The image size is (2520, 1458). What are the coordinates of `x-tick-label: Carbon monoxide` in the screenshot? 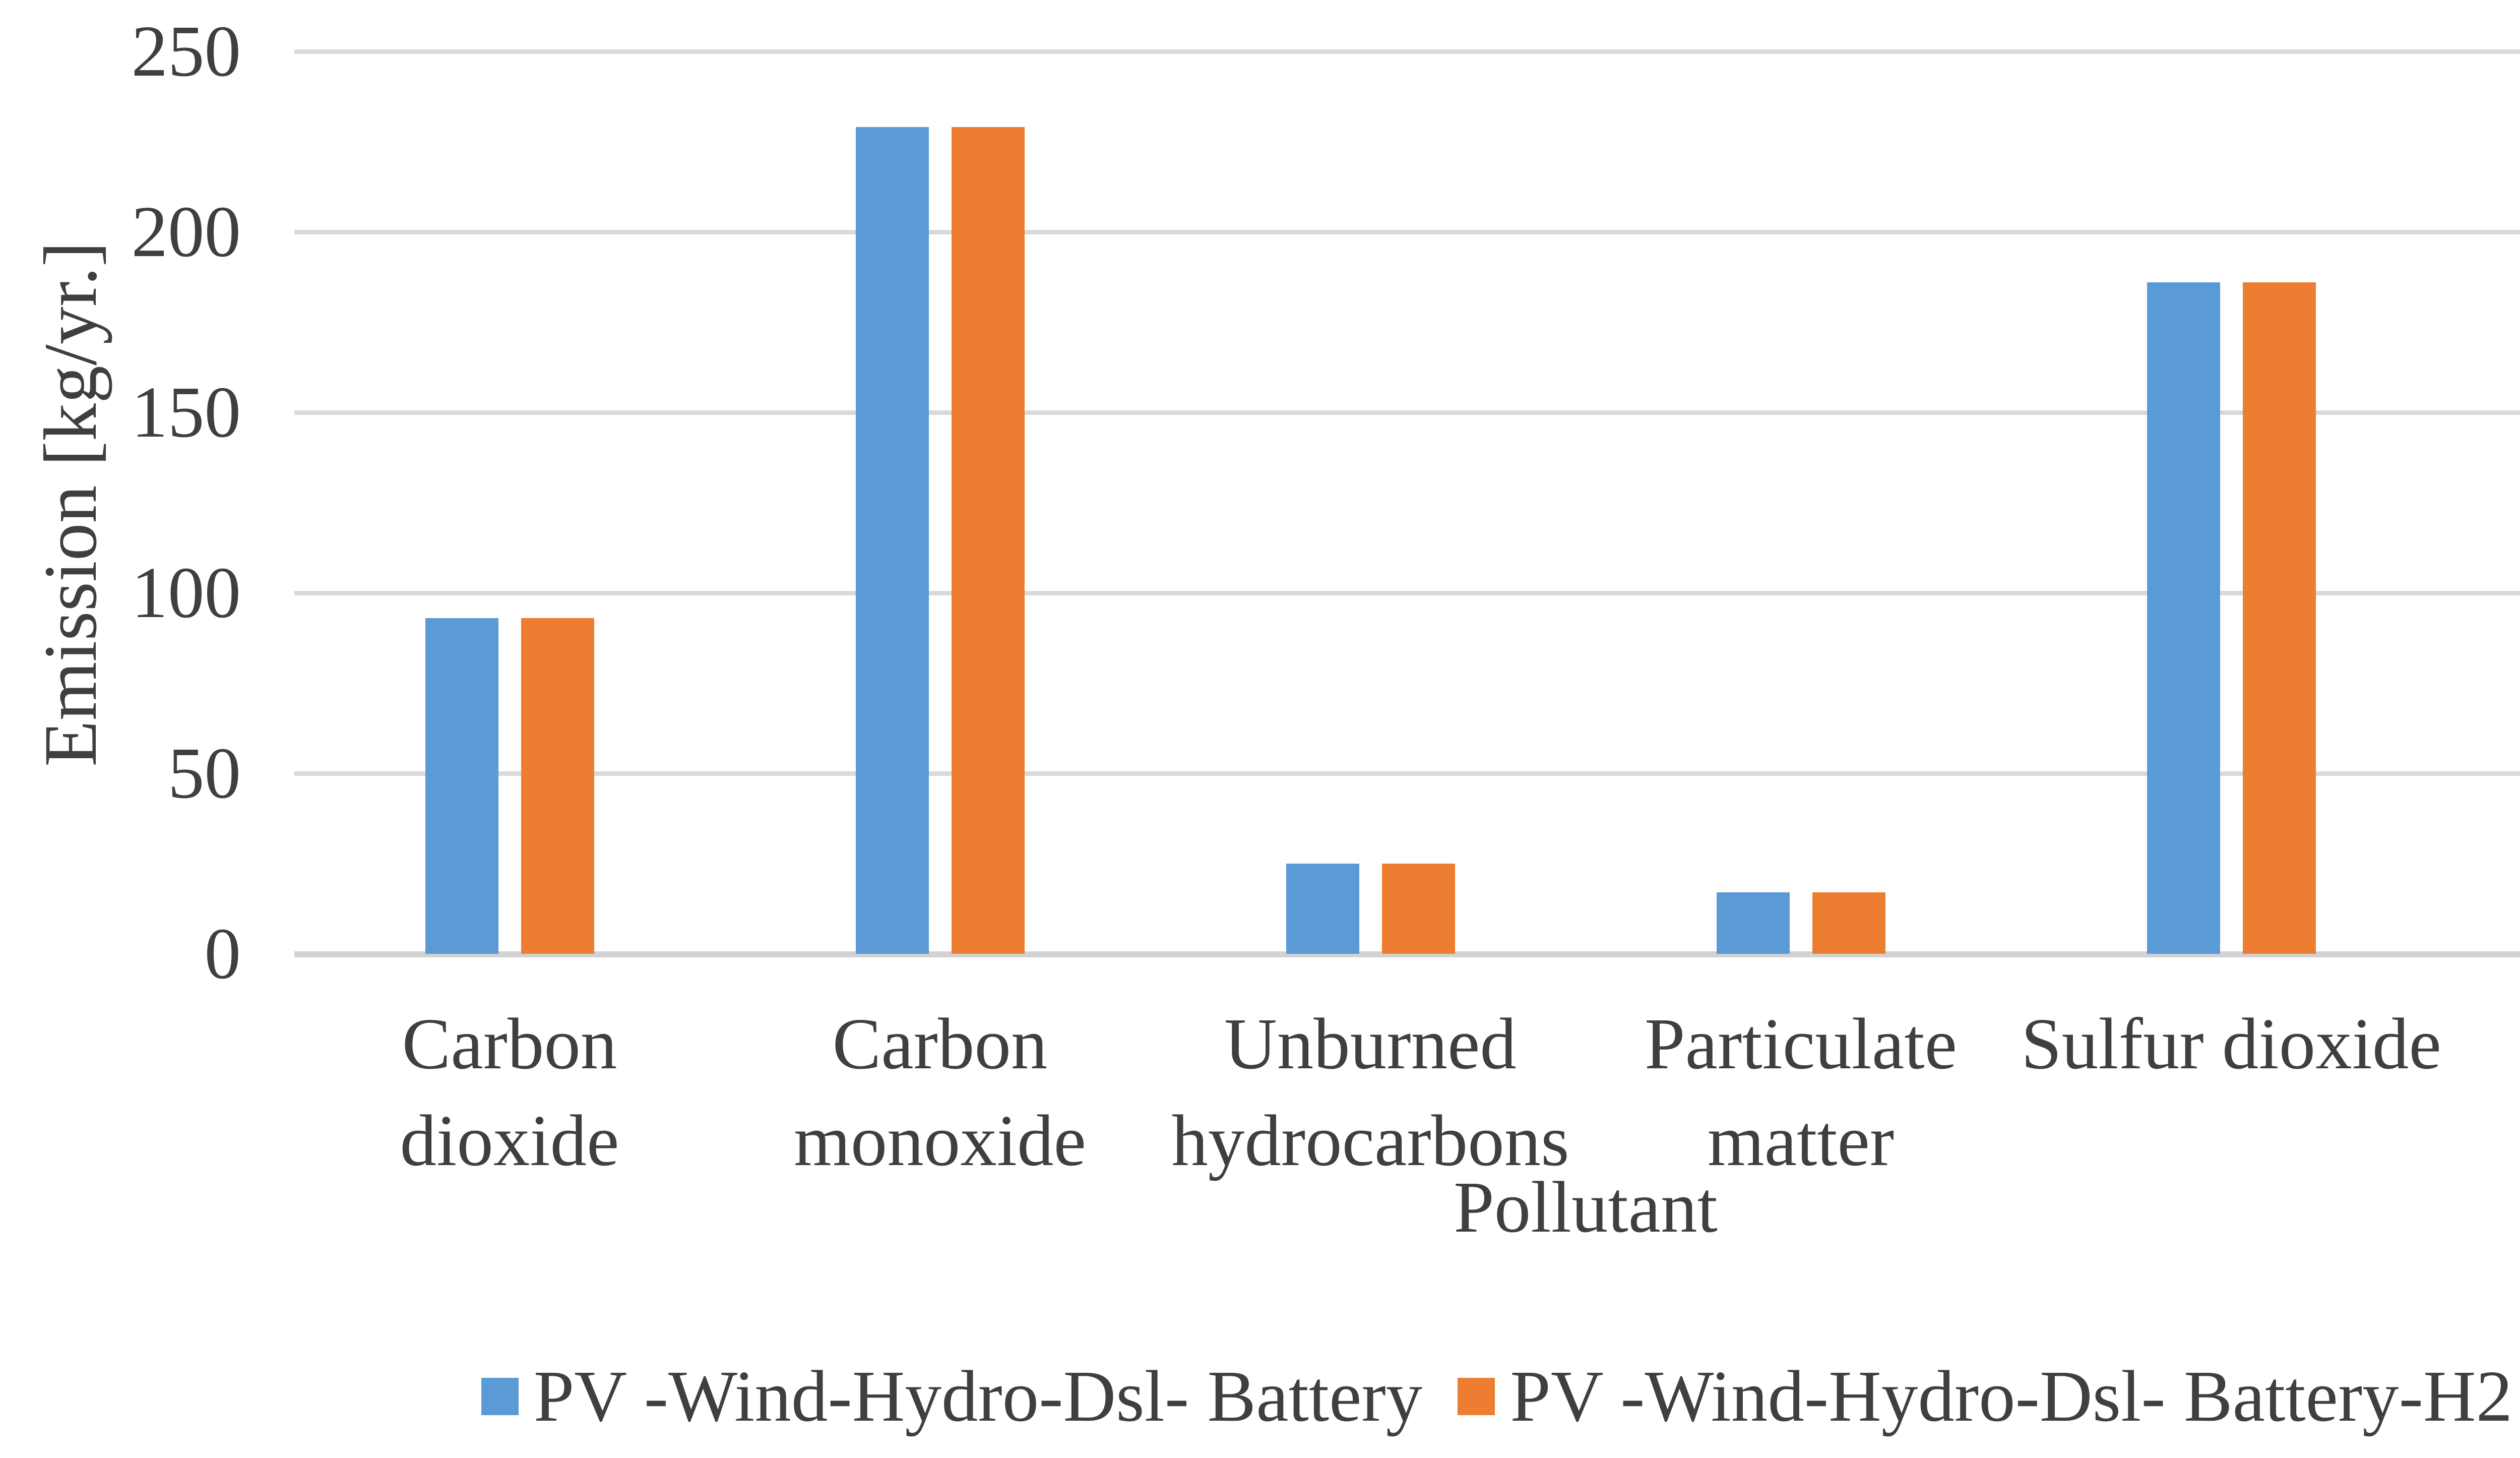 It's located at (940, 1092).